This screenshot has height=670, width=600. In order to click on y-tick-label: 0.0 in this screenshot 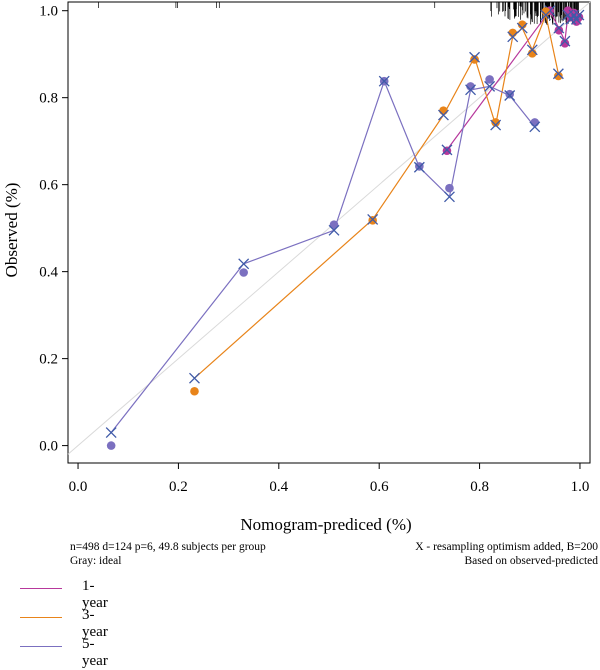, I will do `click(48, 447)`.